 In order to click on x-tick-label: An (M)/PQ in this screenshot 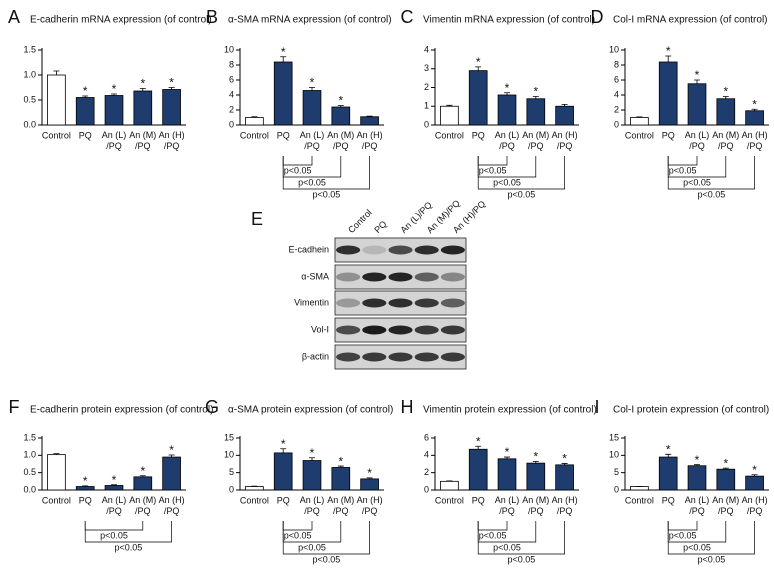, I will do `click(725, 140)`.